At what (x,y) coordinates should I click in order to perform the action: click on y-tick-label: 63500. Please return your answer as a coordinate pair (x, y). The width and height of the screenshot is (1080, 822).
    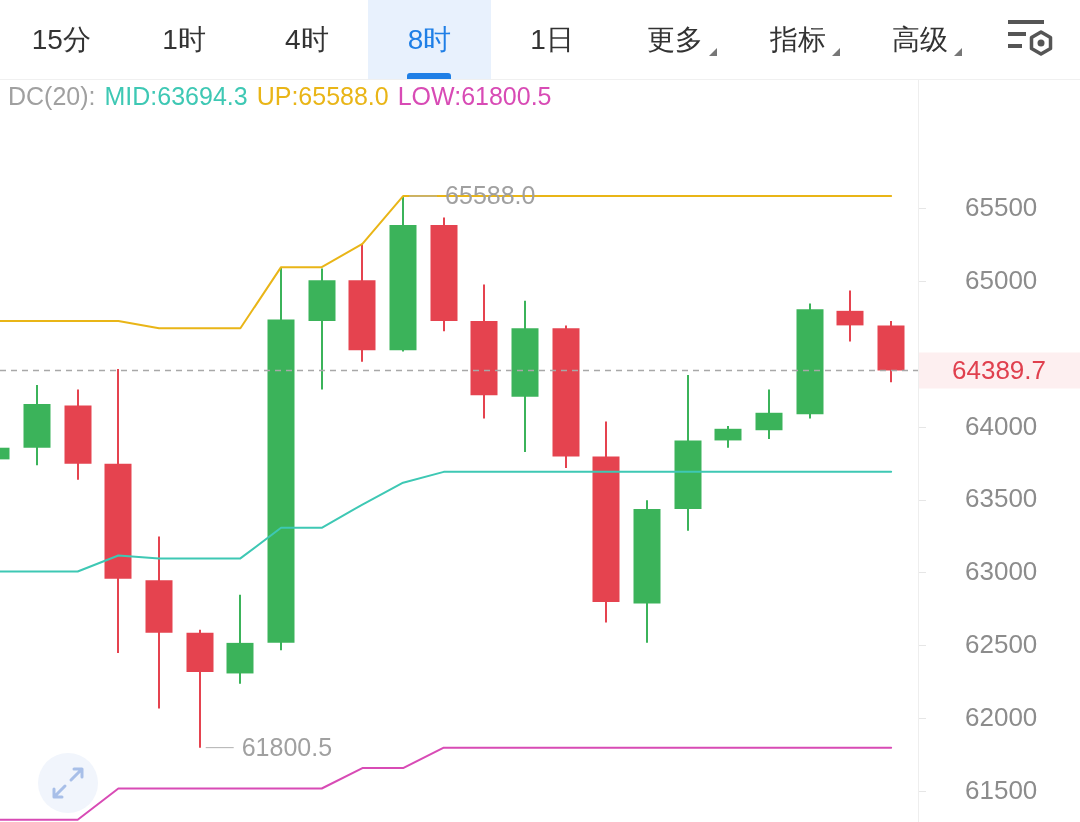
    Looking at the image, I should click on (1001, 498).